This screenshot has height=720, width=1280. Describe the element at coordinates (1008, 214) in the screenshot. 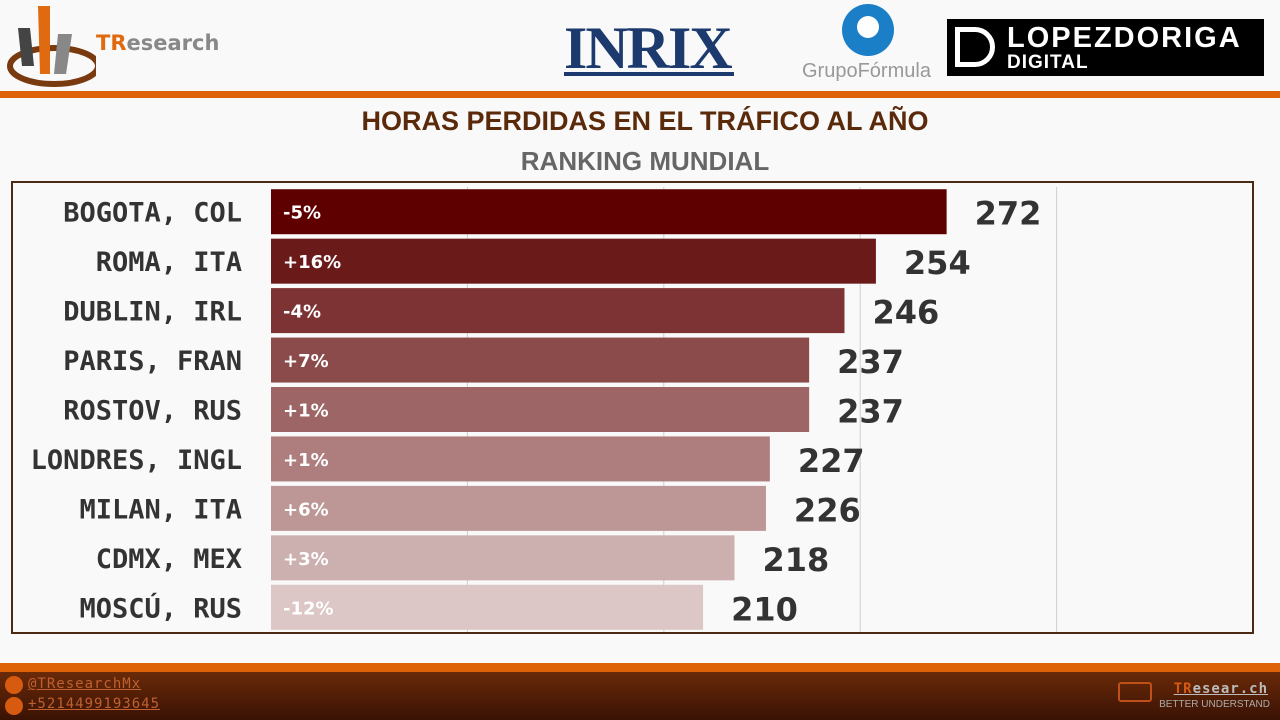

I see `value-label: 272` at that location.